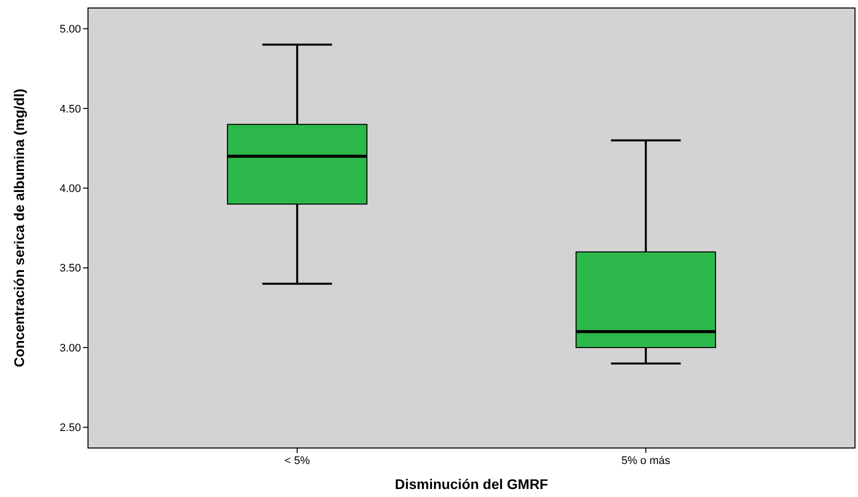 This screenshot has width=858, height=497. What do you see at coordinates (70, 348) in the screenshot?
I see `y-tick-label: 3.00` at bounding box center [70, 348].